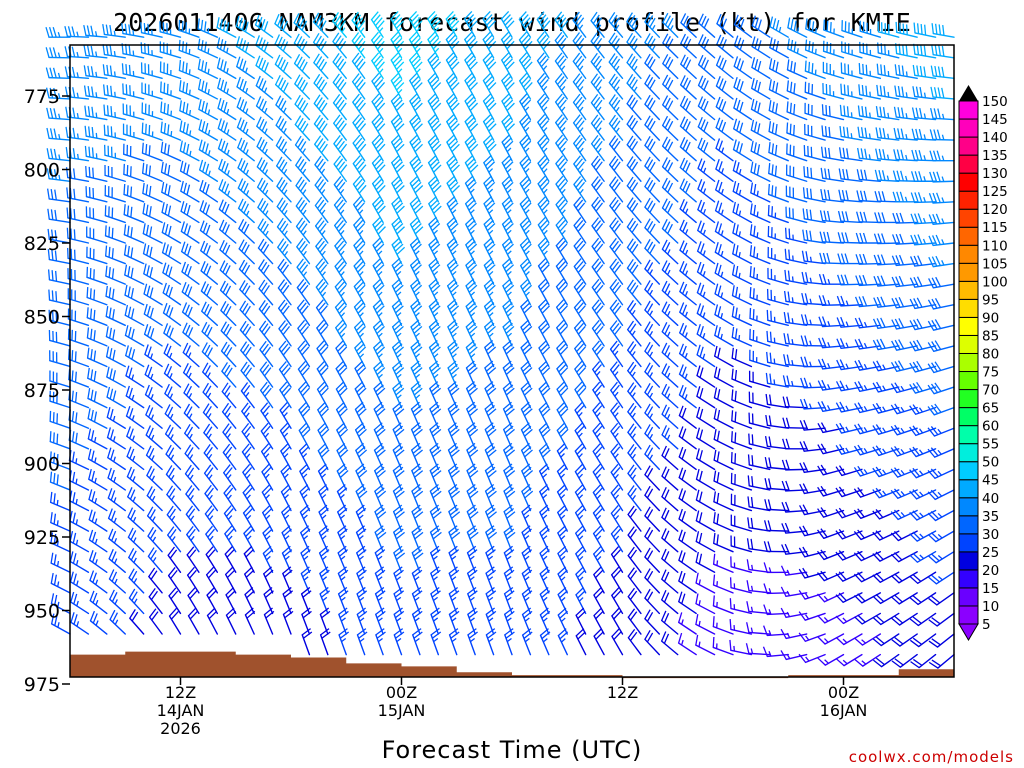 The height and width of the screenshot is (768, 1024). I want to click on colorbar-label: 40, so click(990, 499).